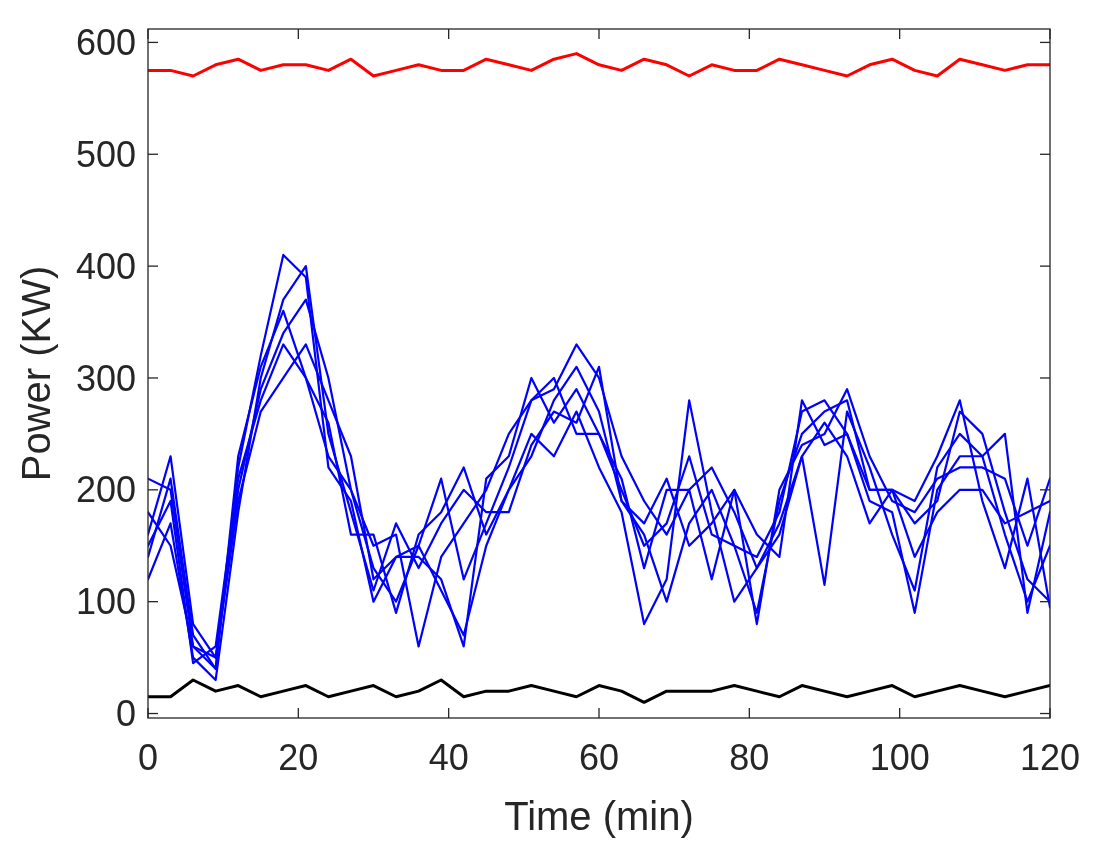 The width and height of the screenshot is (1109, 848). What do you see at coordinates (448, 757) in the screenshot?
I see `x-tick-label: 40` at bounding box center [448, 757].